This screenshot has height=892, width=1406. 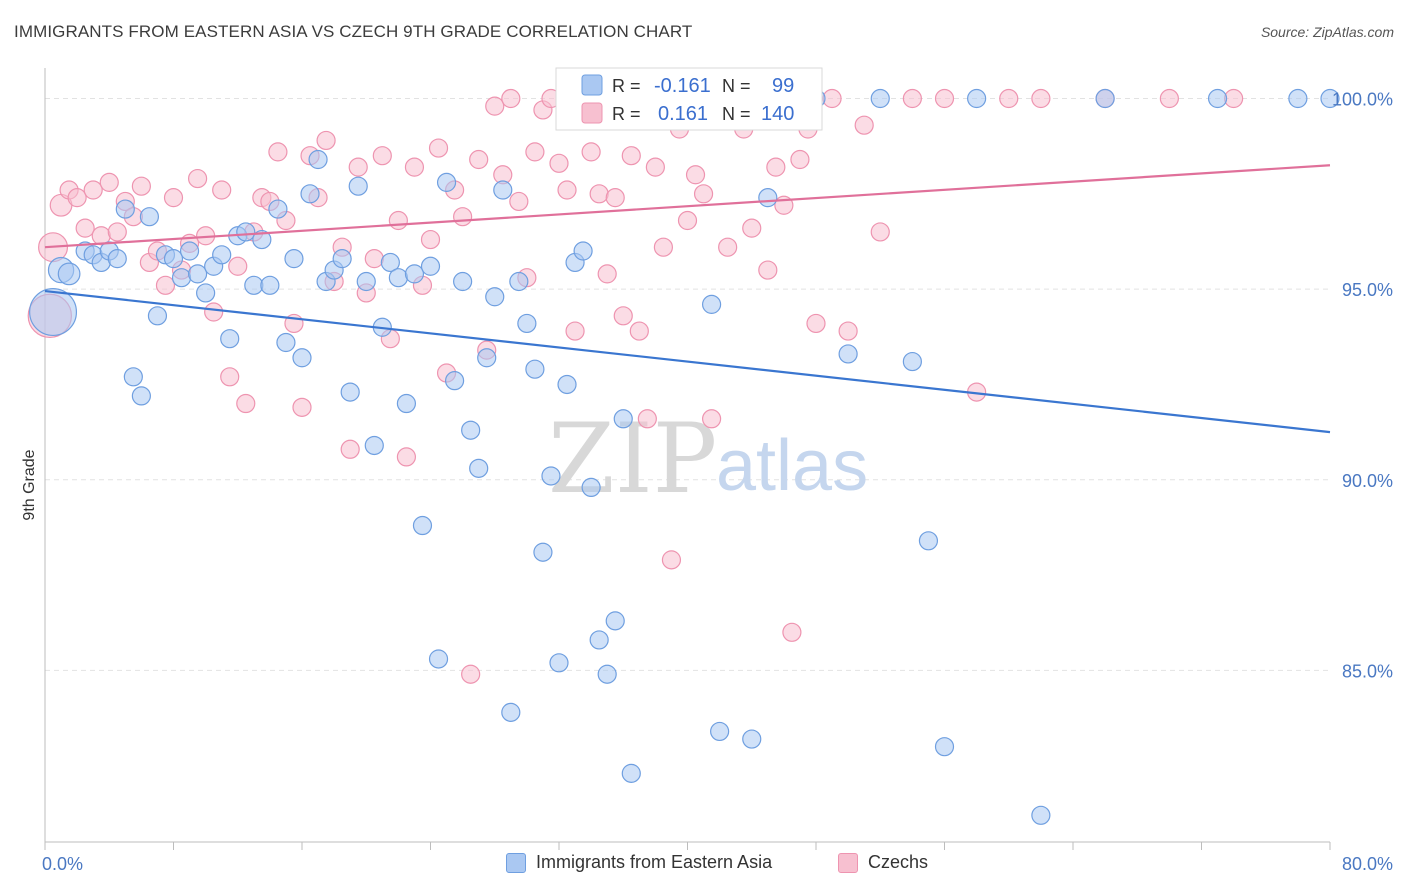 I want to click on y-tick-label: 95.0%, so click(x=1367, y=290).